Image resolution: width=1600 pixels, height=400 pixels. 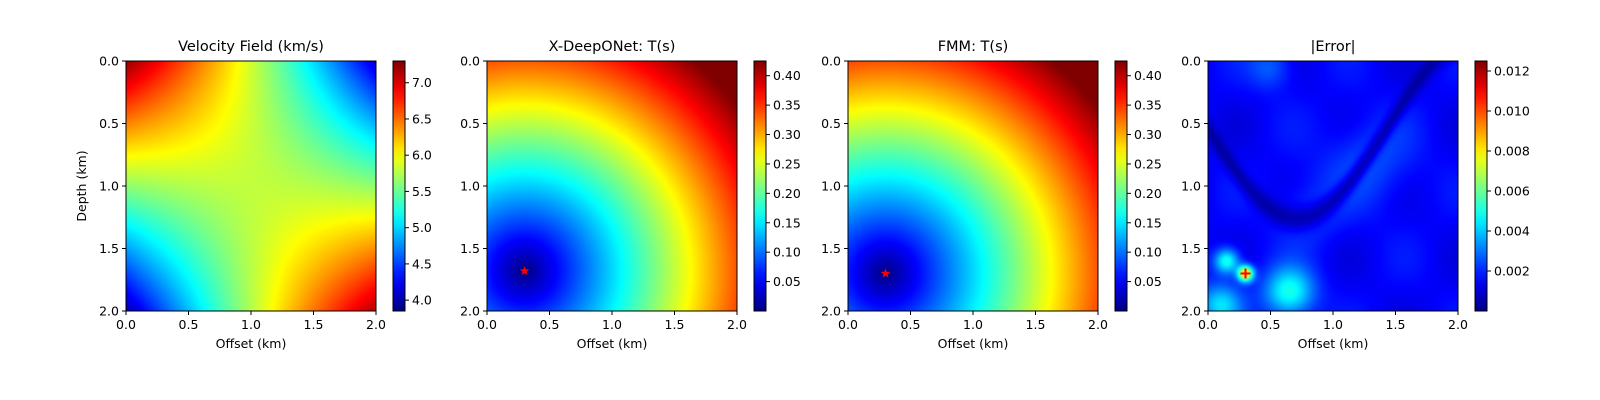 What do you see at coordinates (422, 263) in the screenshot?
I see `colorbar-tick-label: 4.5` at bounding box center [422, 263].